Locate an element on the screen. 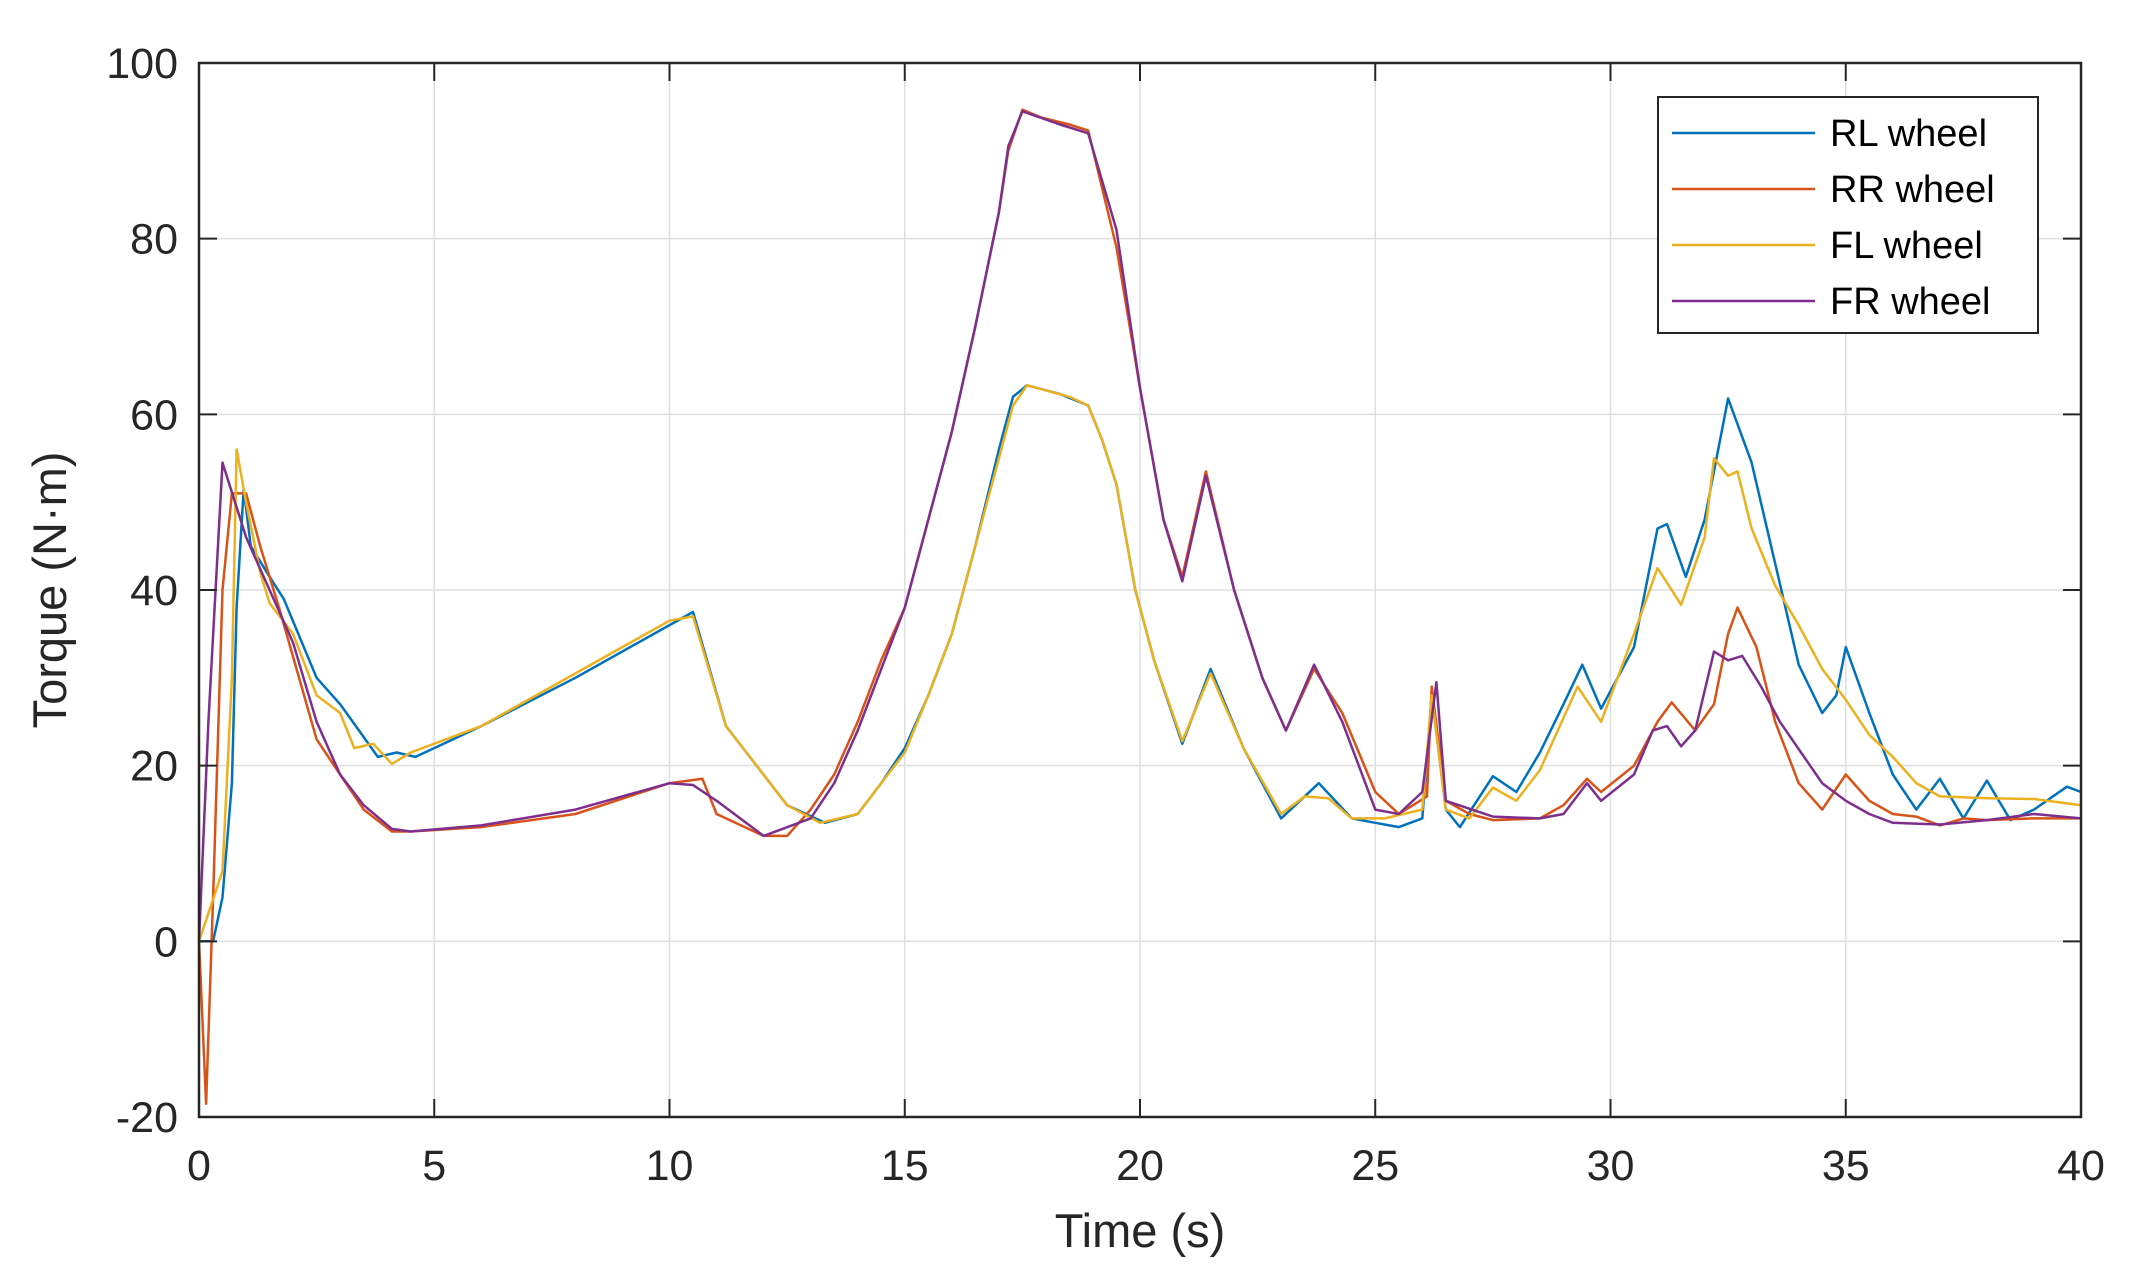 The width and height of the screenshot is (2133, 1271). legend: RL wheel RR wheel FL wheel FR wheel is located at coordinates (1848, 215).